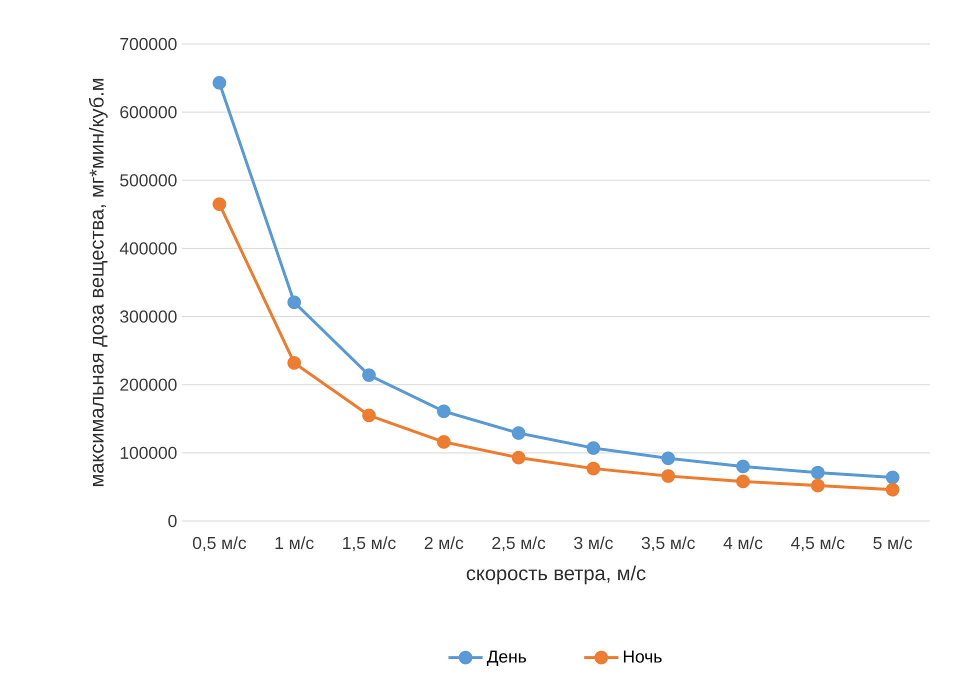 This screenshot has width=954, height=679. What do you see at coordinates (295, 543) in the screenshot?
I see `x-tick-label: 1 м/с` at bounding box center [295, 543].